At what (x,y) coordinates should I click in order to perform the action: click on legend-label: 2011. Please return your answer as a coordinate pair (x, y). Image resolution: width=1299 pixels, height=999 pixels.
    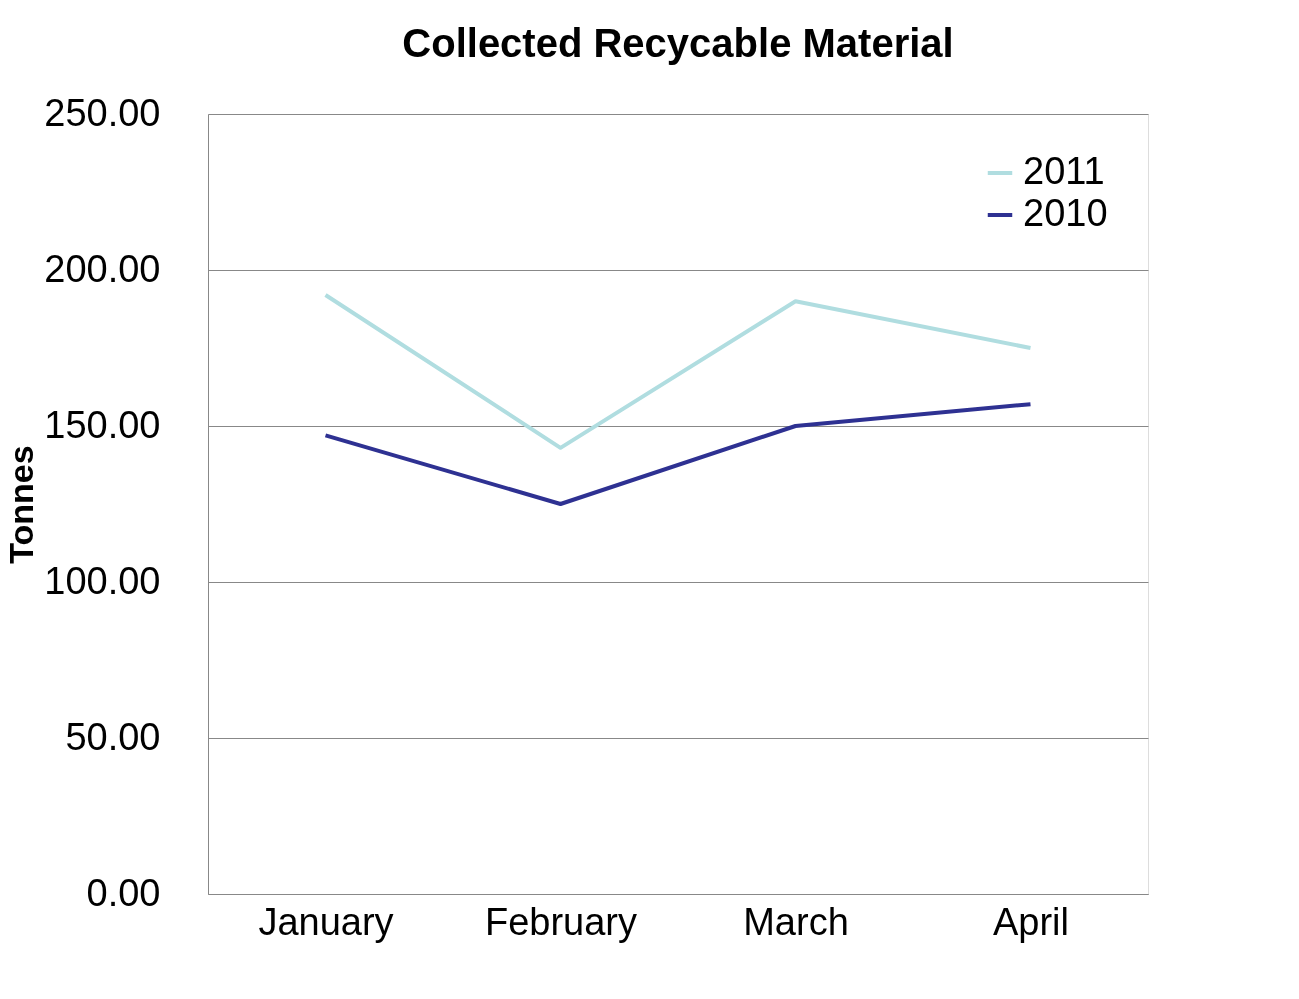
    Looking at the image, I should click on (1064, 171).